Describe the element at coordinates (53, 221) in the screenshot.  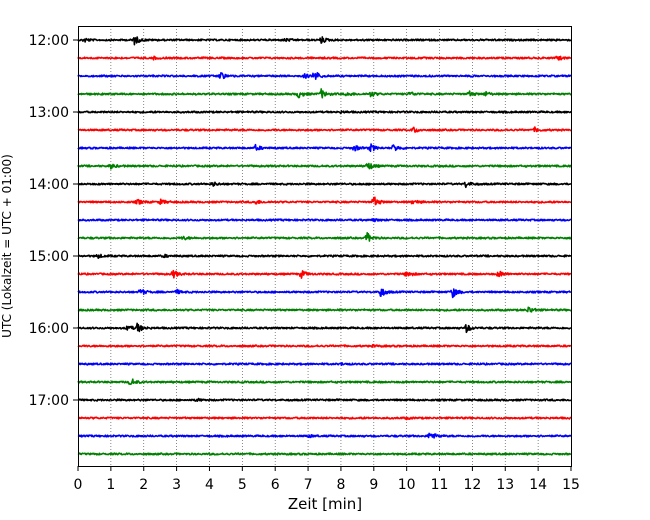
I see `y-axis: 12:00 13:00 14:00 15:00 16:00 17:00` at that location.